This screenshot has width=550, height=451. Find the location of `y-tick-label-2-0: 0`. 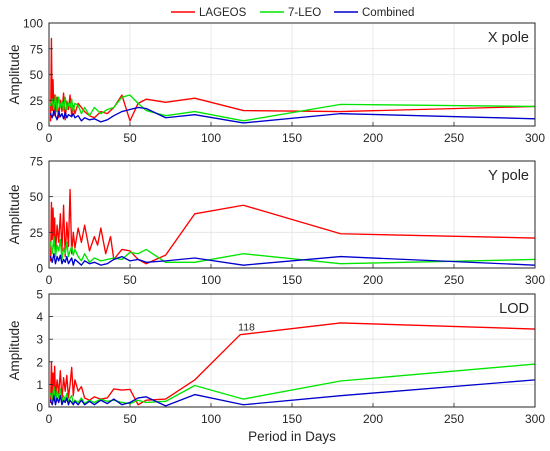

y-tick-label-2-0: 0 is located at coordinates (39, 408).